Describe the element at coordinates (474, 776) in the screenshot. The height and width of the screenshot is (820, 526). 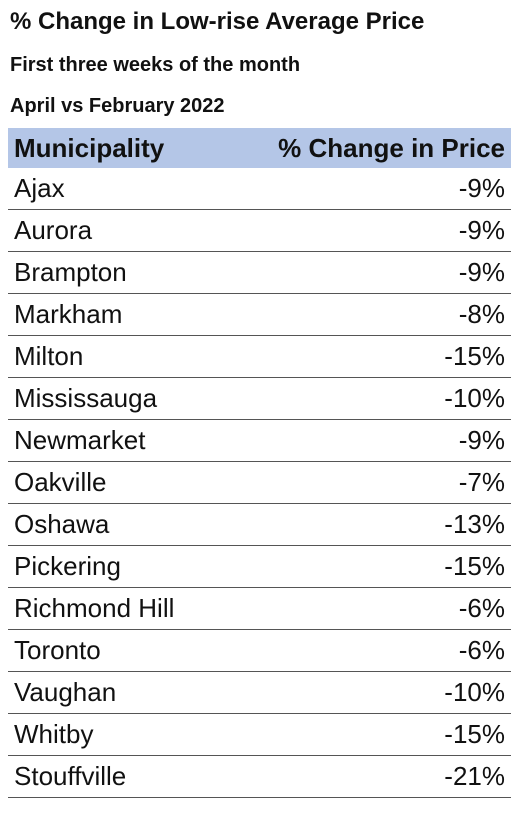
I see `price-change-cell: -21%` at that location.